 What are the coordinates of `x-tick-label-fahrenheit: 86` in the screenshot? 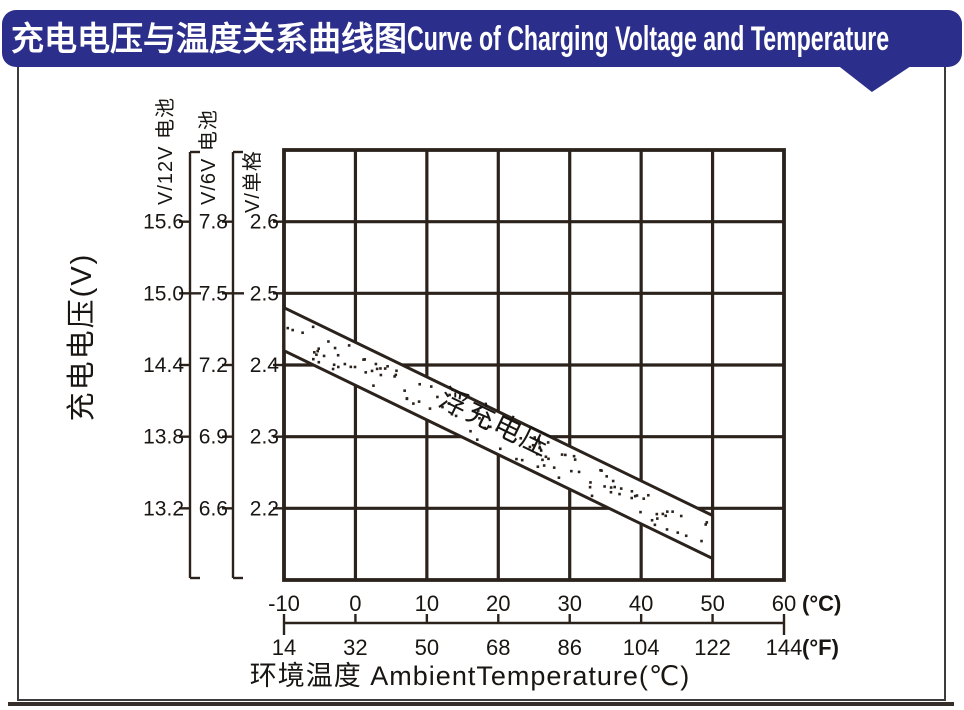 It's located at (569, 647).